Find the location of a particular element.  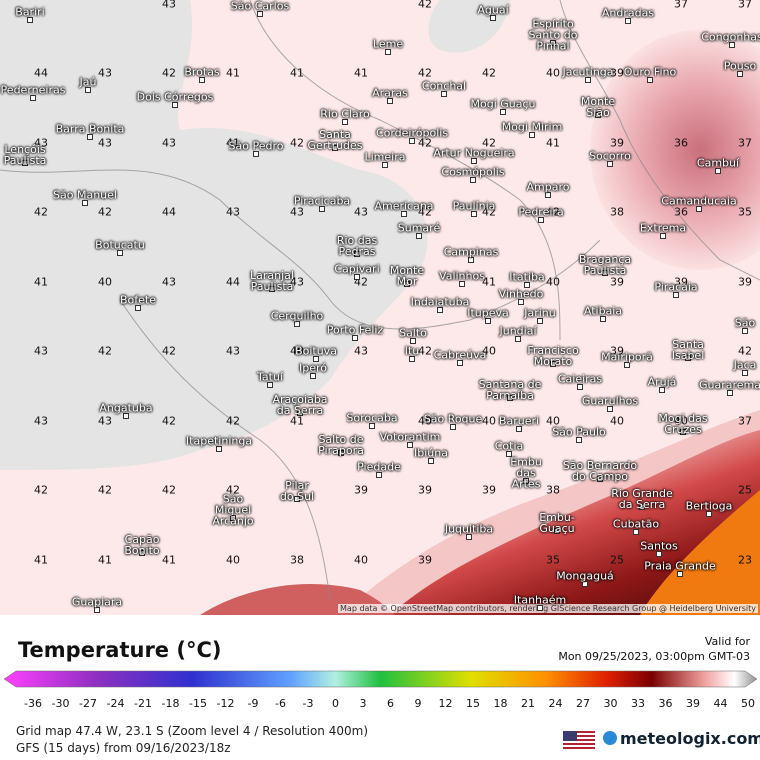

grid-value: 23 is located at coordinates (745, 560).